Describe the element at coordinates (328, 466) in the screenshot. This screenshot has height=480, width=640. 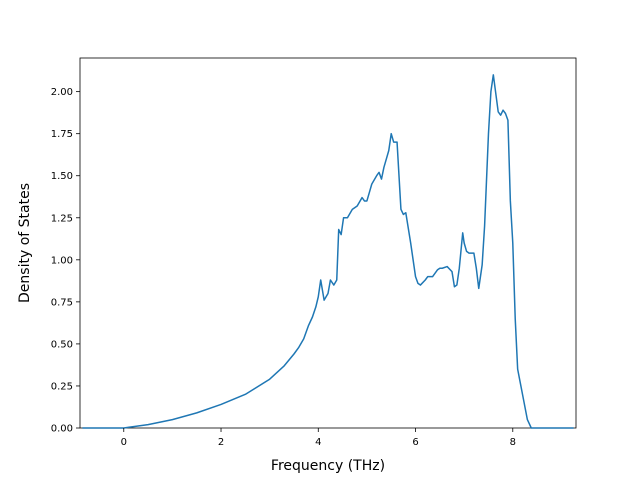
I see `x-axis-label: Frequency (THz)` at that location.